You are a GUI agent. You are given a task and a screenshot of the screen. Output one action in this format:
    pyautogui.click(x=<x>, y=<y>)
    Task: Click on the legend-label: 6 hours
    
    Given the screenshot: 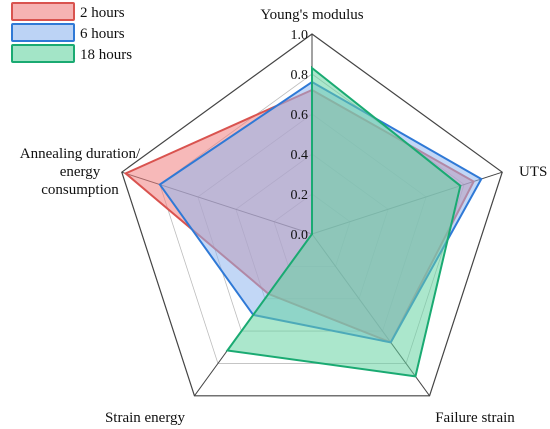 What is the action you would take?
    pyautogui.click(x=102, y=34)
    